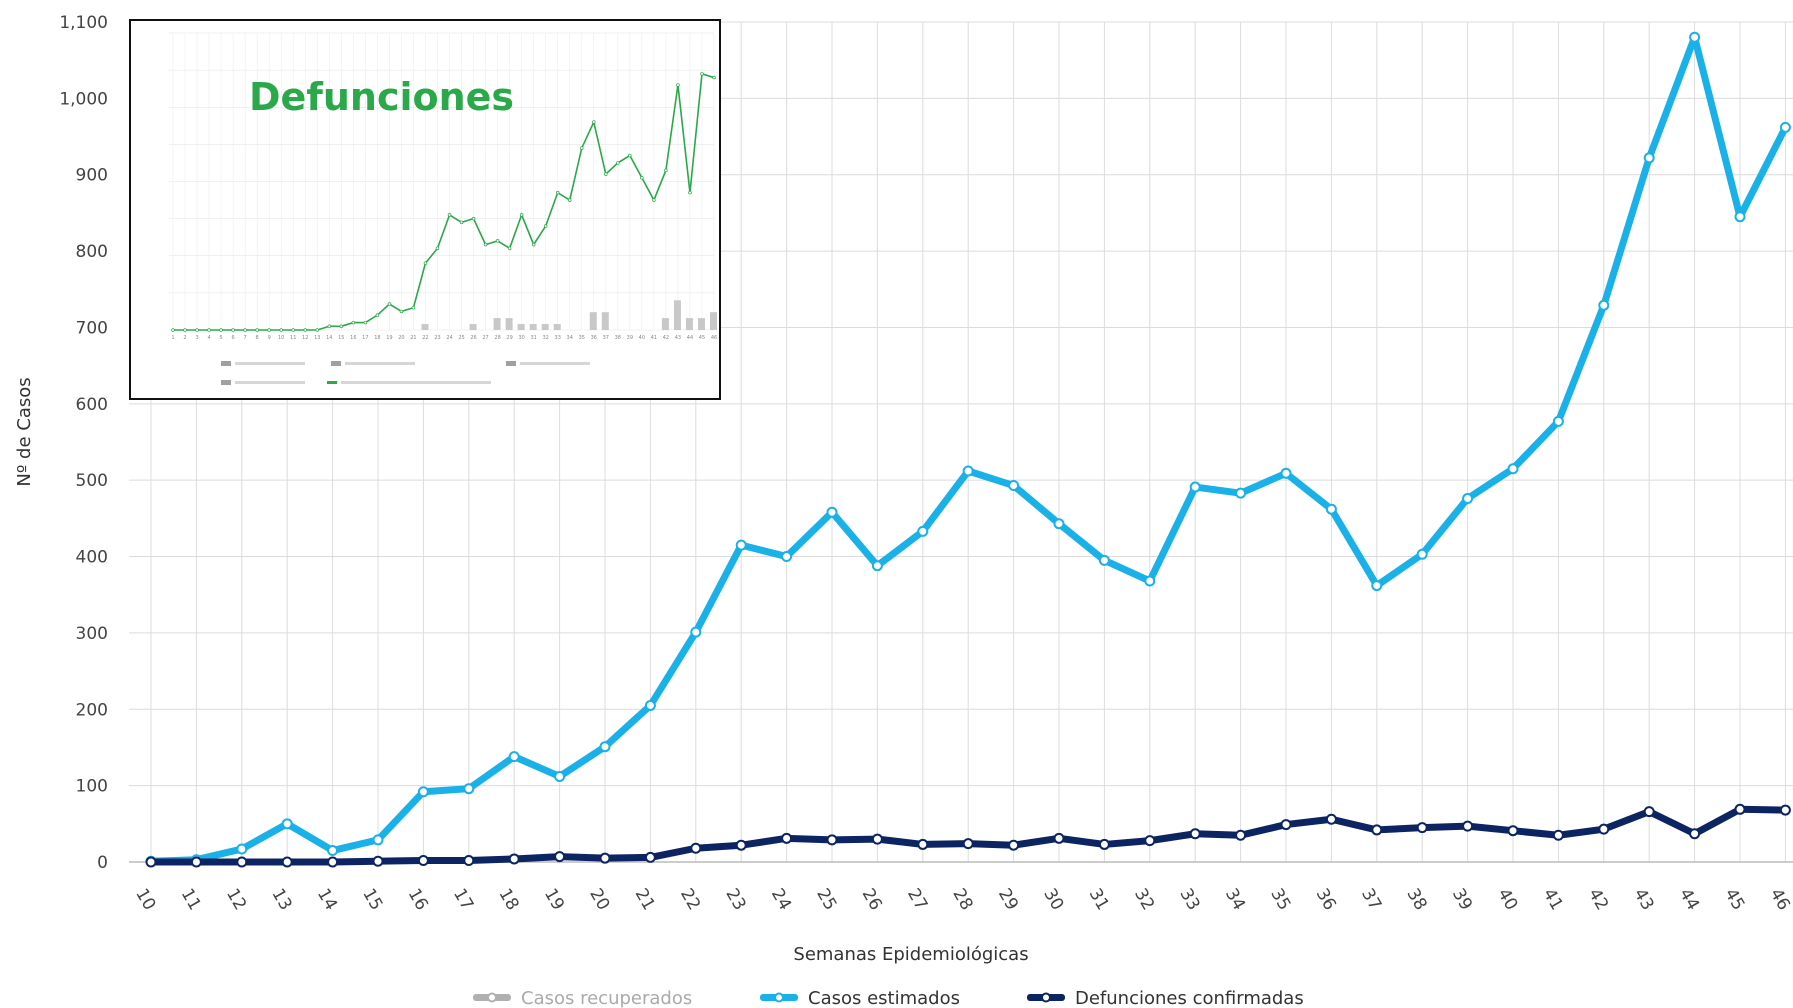 The height and width of the screenshot is (1008, 1793). What do you see at coordinates (630, 338) in the screenshot?
I see `inset-x-tick-label: 39` at bounding box center [630, 338].